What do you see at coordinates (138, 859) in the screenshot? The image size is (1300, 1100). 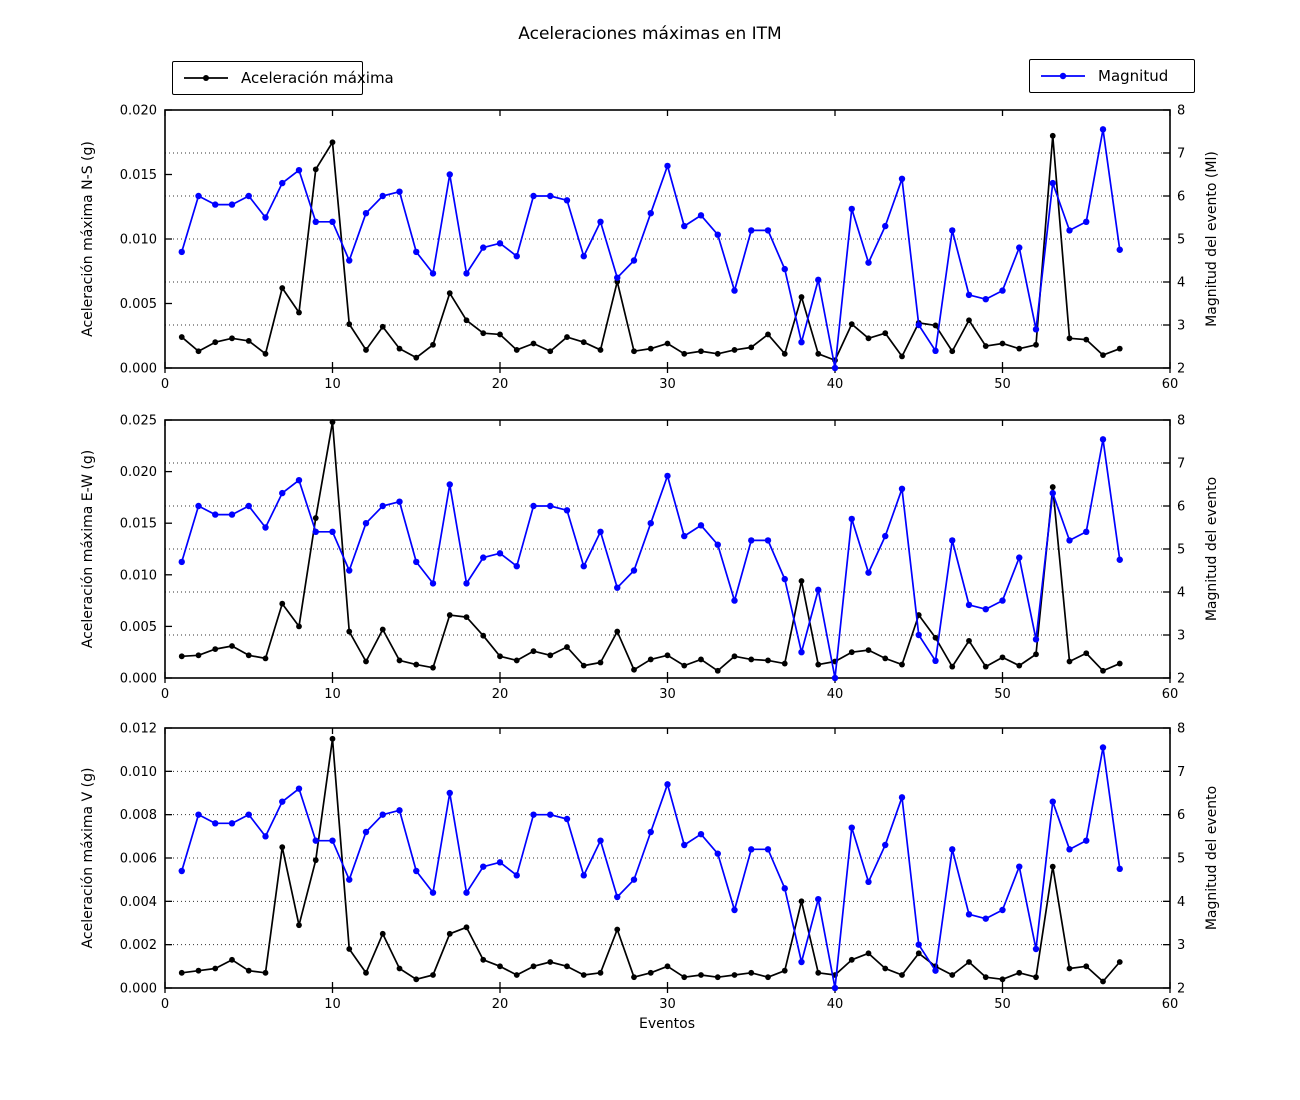 I see `y-tick-label-left: 0.006` at bounding box center [138, 859].